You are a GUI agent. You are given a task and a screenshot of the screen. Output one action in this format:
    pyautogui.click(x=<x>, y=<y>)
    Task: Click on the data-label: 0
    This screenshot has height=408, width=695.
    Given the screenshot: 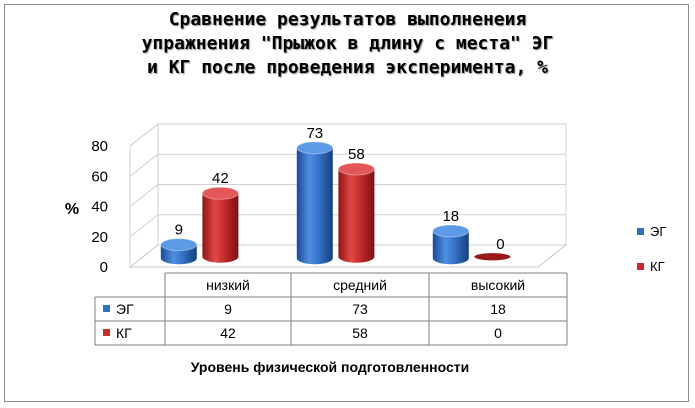 What is the action you would take?
    pyautogui.click(x=500, y=244)
    